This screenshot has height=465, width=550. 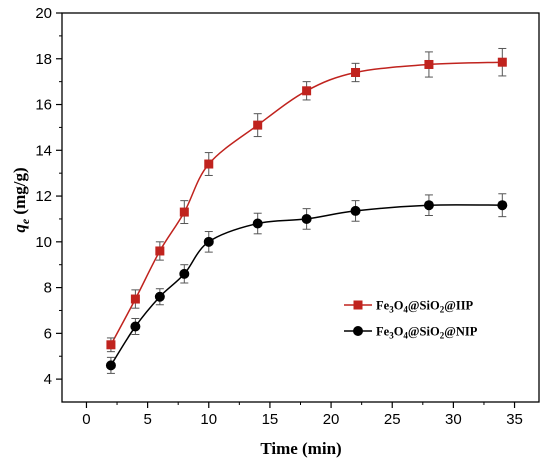 I want to click on y-axis-title-sub: e, so click(x=25, y=221).